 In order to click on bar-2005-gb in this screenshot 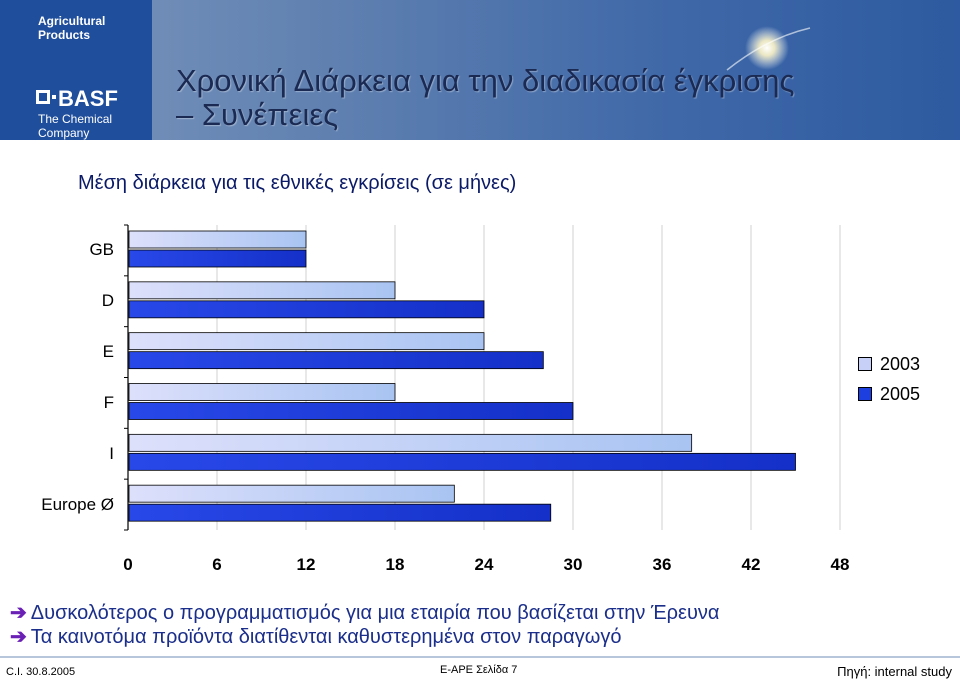, I will do `click(217, 258)`.